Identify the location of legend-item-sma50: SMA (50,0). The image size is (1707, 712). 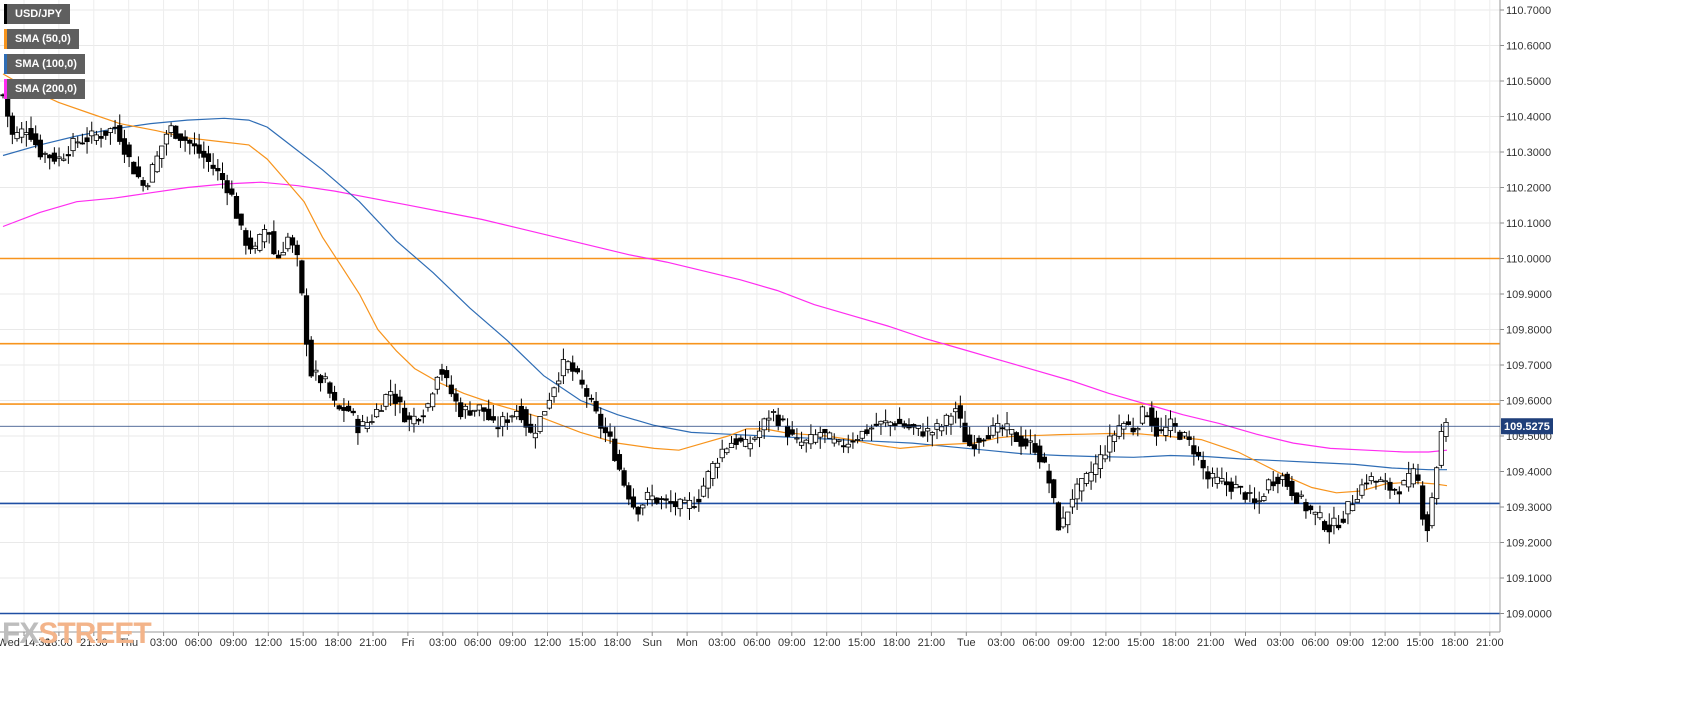
(41, 39).